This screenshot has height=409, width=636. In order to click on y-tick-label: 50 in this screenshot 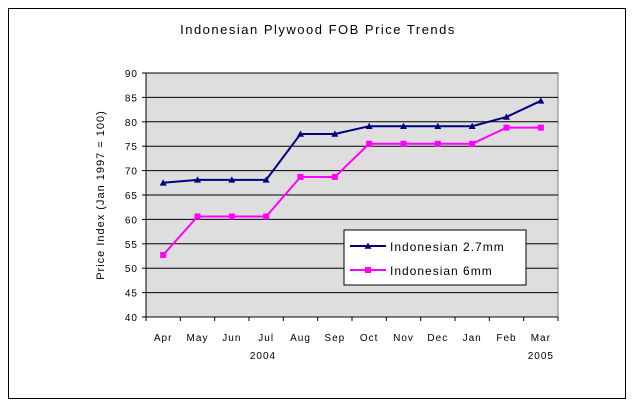, I will do `click(131, 269)`.